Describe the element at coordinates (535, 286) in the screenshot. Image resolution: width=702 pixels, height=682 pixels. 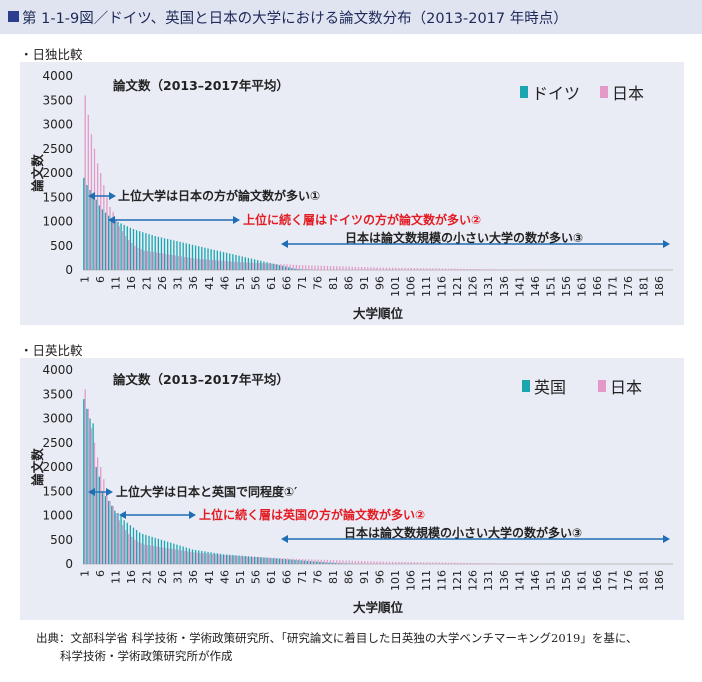
I see `x-tick-label: 146` at that location.